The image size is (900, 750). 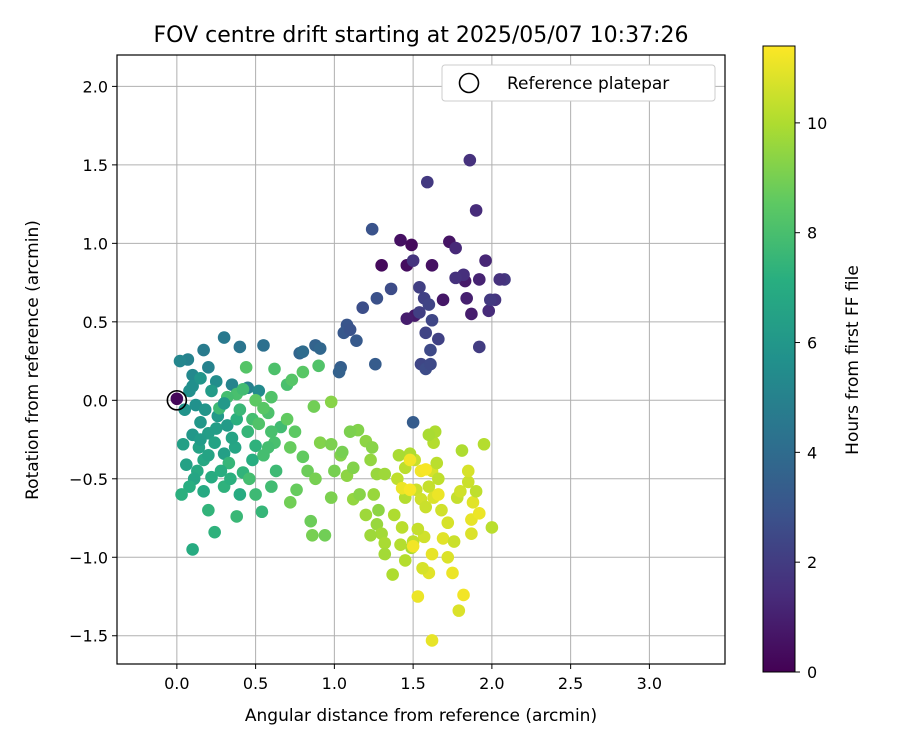 What do you see at coordinates (817, 123) in the screenshot?
I see `colorbar-tick-label: 10` at bounding box center [817, 123].